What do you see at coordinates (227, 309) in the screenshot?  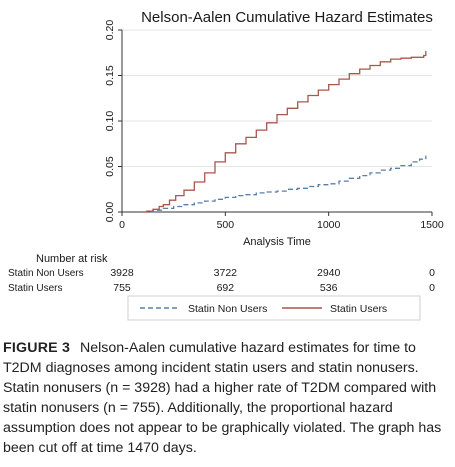 I see `legend-label-0: Statin Non Users` at bounding box center [227, 309].